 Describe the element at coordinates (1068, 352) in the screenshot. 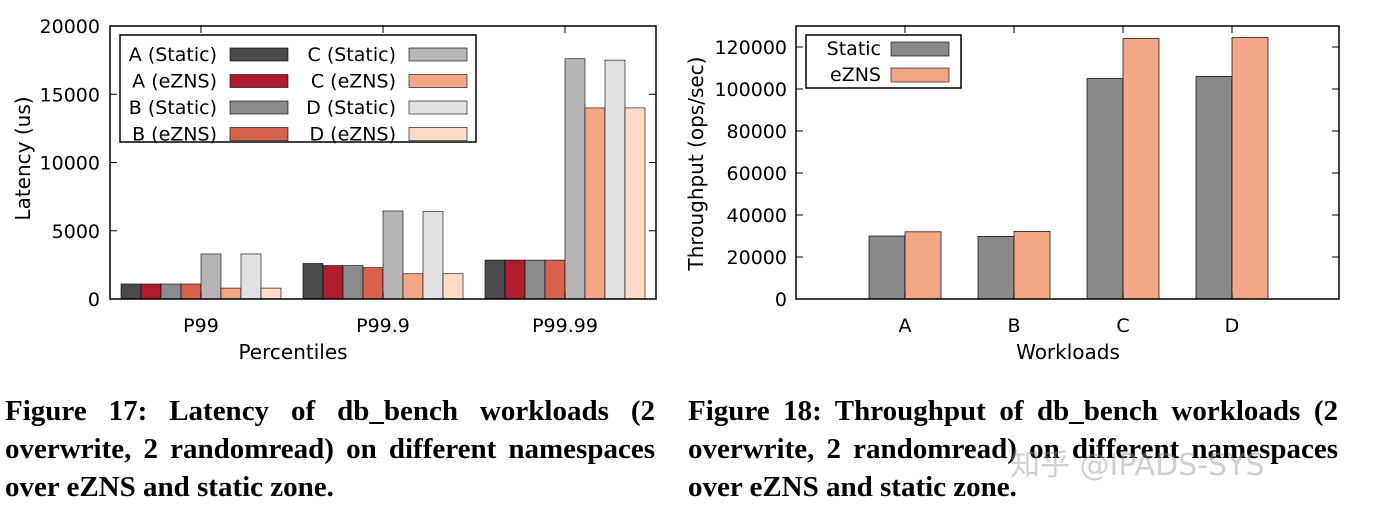

I see `x-axis-label: Workloads` at that location.